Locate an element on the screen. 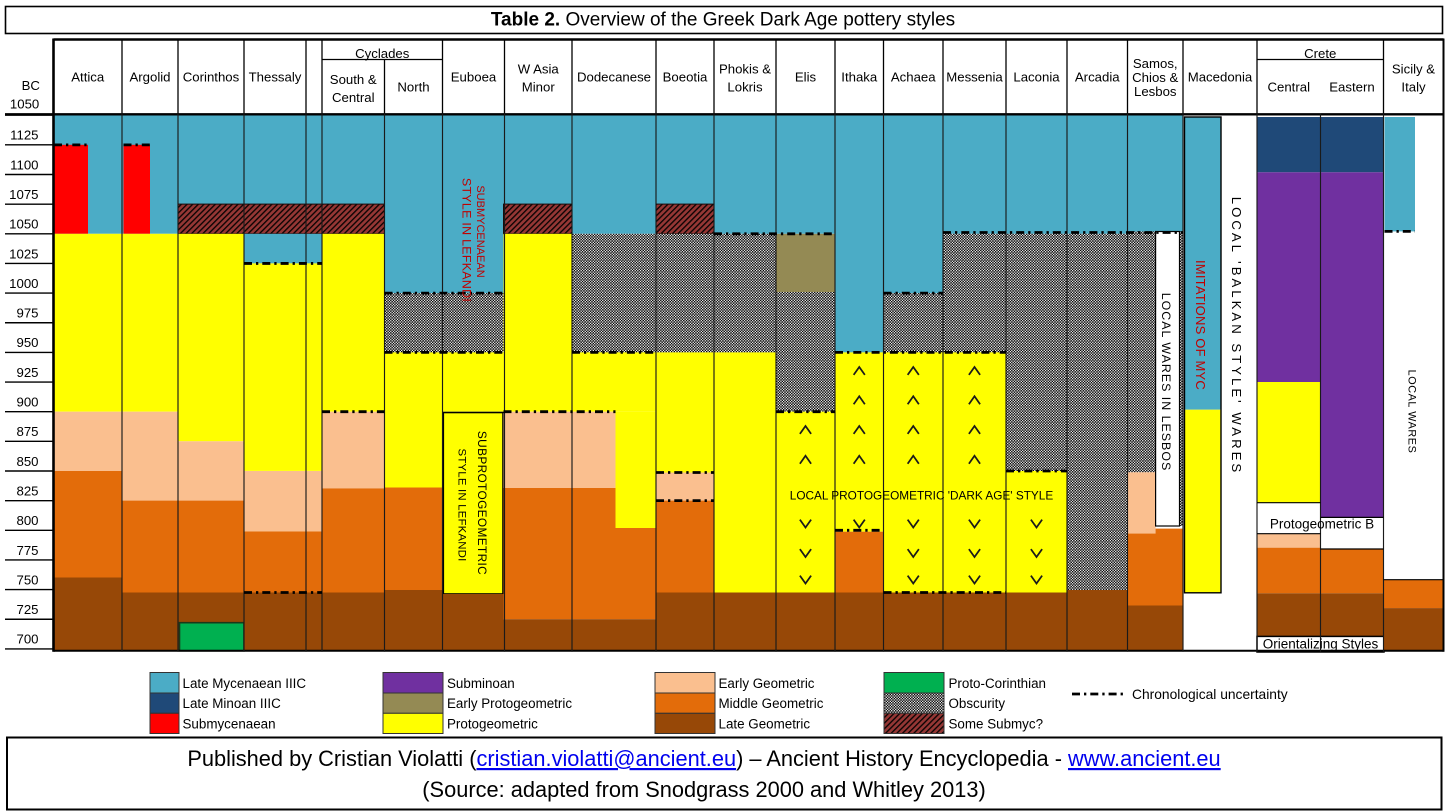 This screenshot has width=1449, height=812. svg-text: 825 is located at coordinates (27, 490).